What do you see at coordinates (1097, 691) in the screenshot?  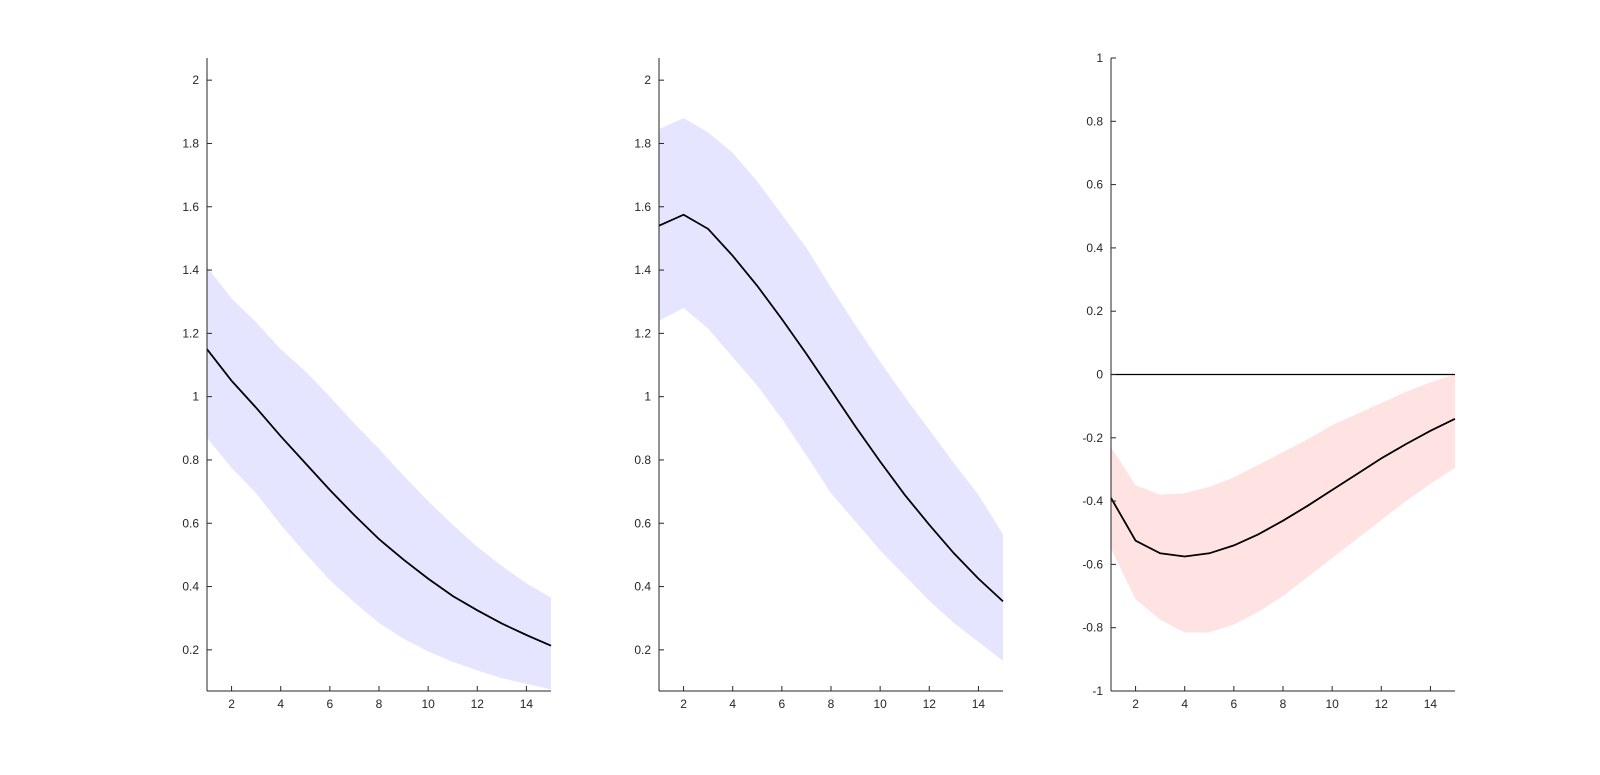 I see `y-tick-label: -1` at bounding box center [1097, 691].